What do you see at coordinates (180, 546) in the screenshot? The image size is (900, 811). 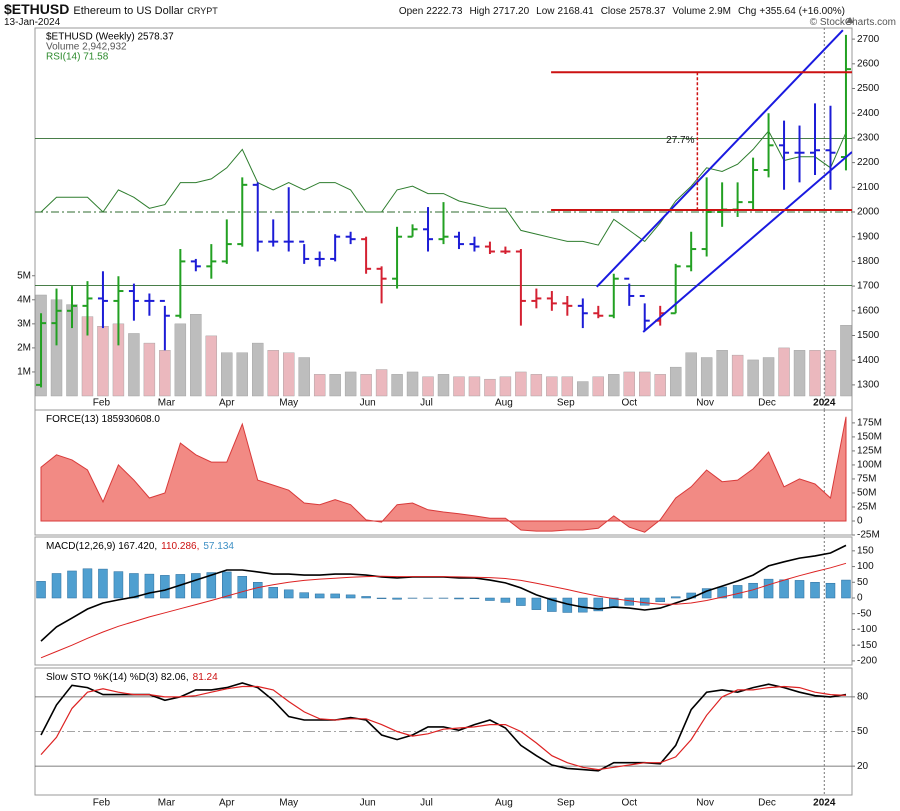 I see `legend-entry: 110.286,` at bounding box center [180, 546].